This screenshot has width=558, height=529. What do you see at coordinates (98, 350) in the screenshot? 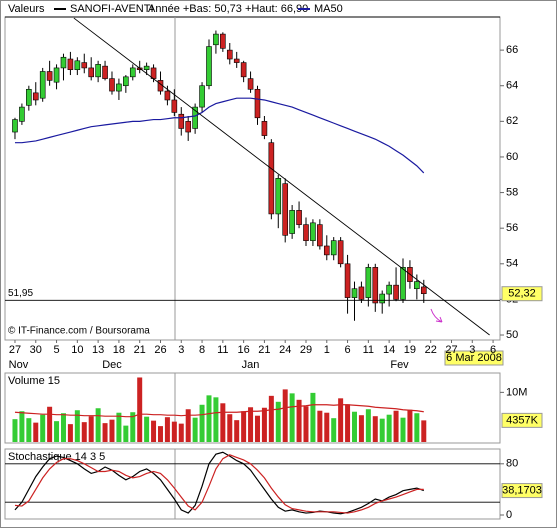
I see `x-tick-label: 13` at bounding box center [98, 350].